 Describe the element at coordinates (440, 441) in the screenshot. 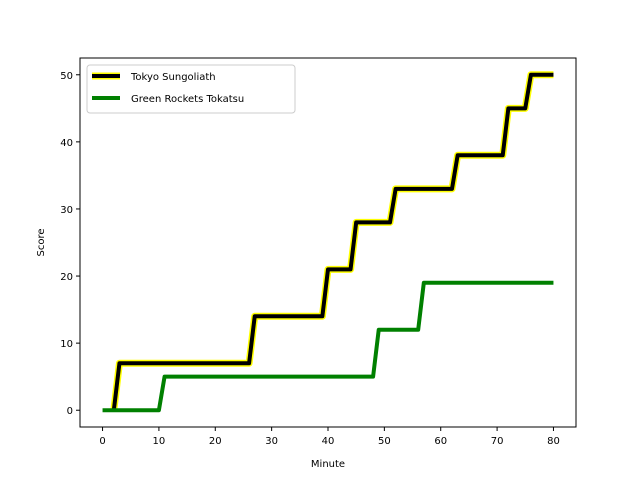

I see `x-tick-label: 60` at that location.